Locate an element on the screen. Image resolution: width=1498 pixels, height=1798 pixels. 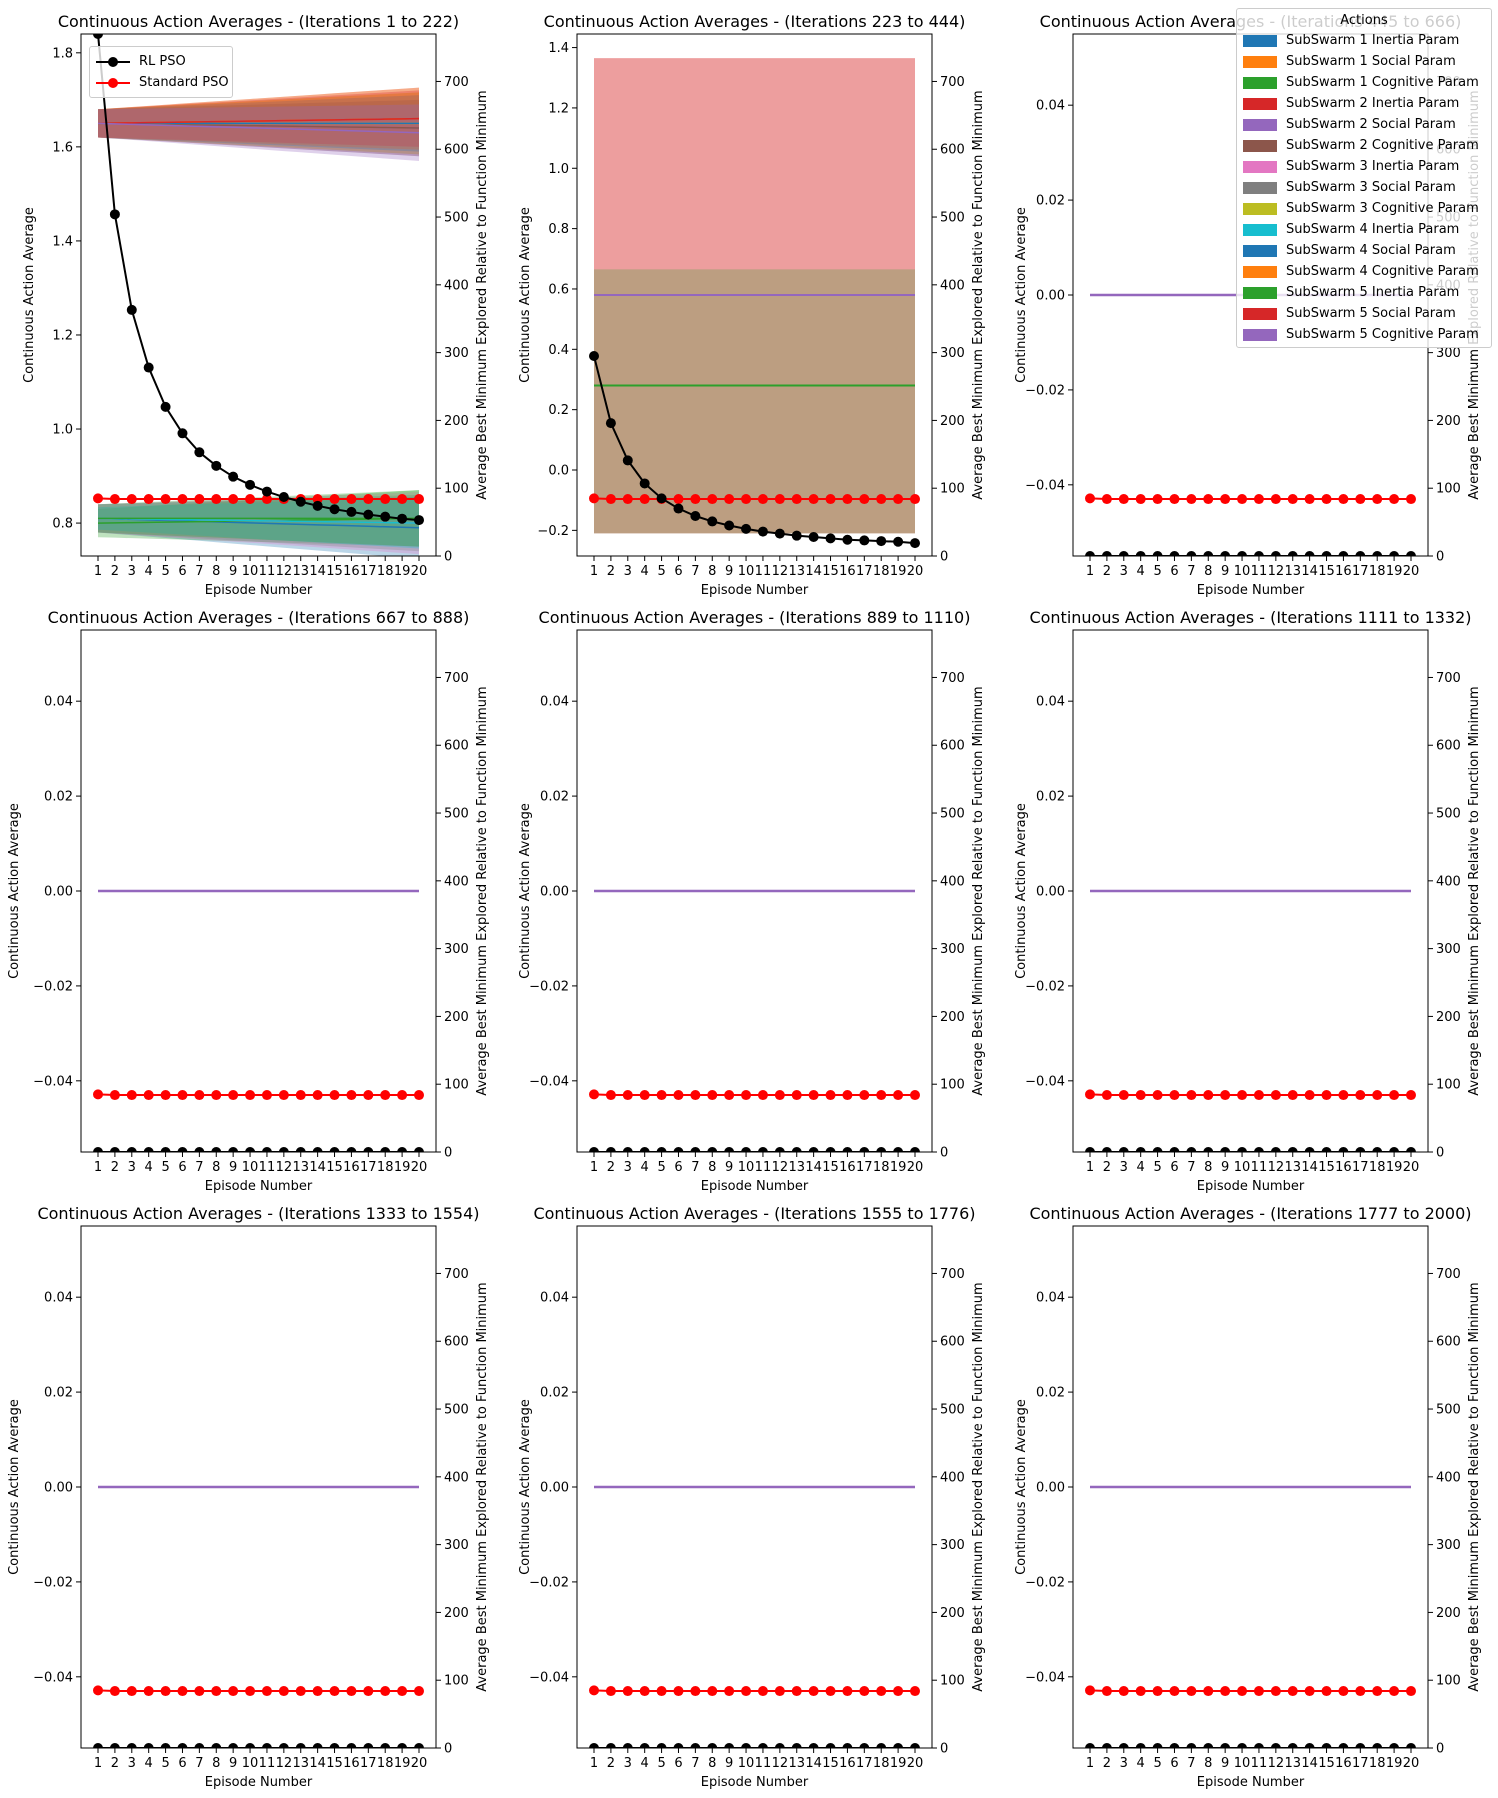
y-tick-label: 0.8 is located at coordinates (62, 524).